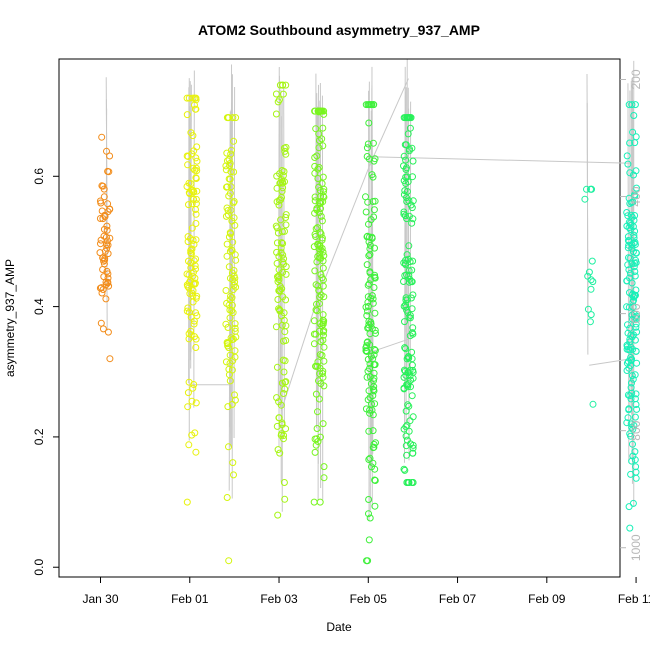  I want to click on x-axis-label: Date, so click(339, 627).